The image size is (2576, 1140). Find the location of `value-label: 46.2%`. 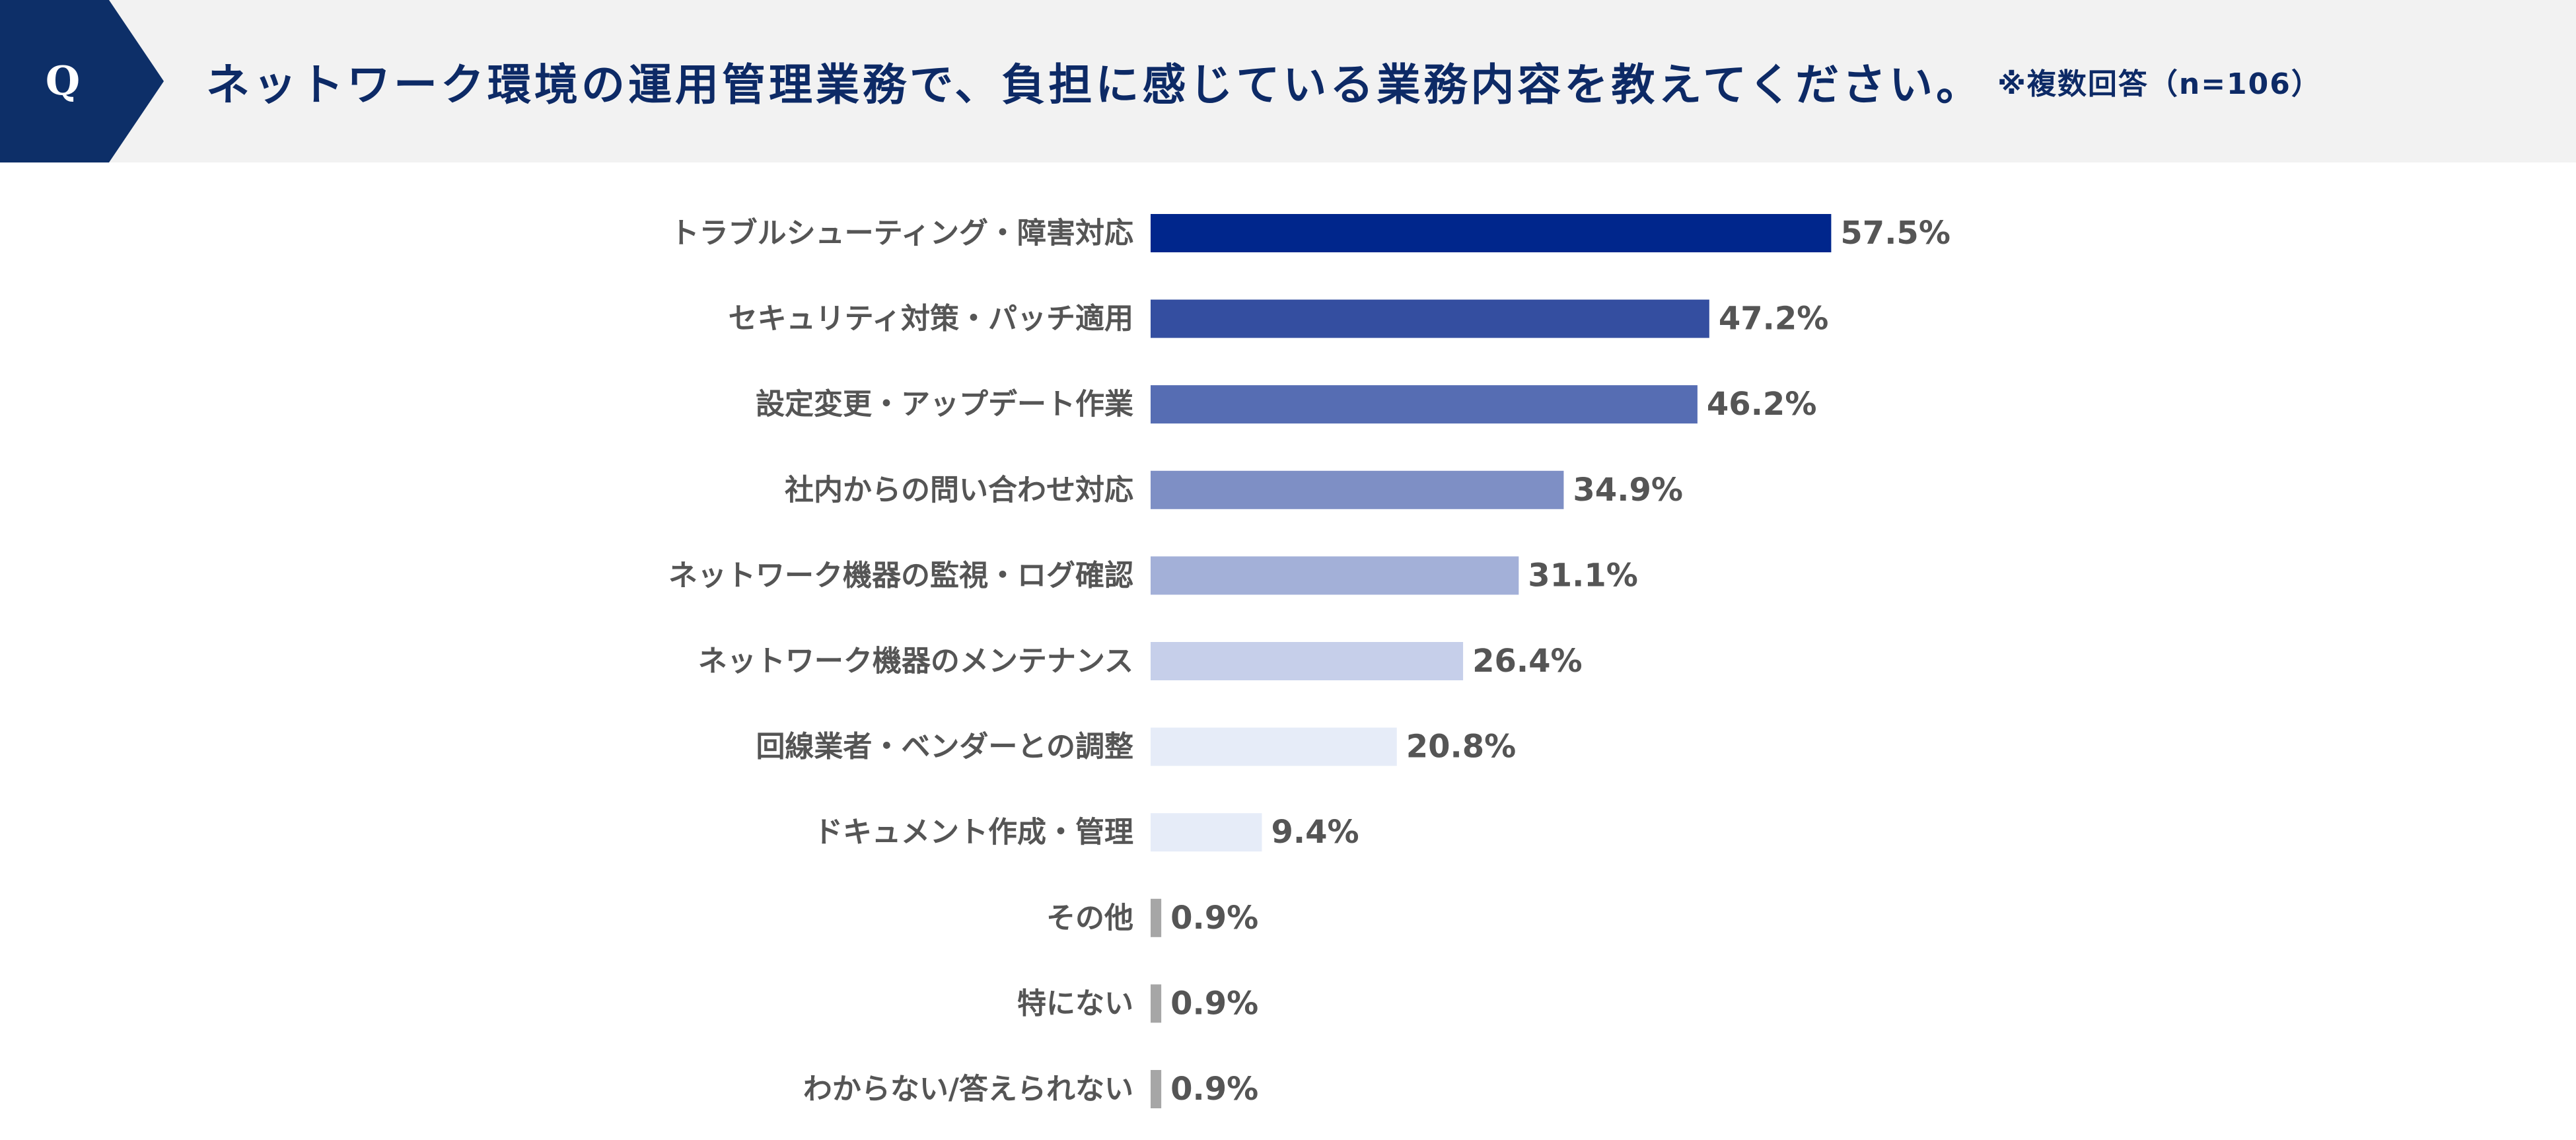

value-label: 46.2% is located at coordinates (1762, 404).